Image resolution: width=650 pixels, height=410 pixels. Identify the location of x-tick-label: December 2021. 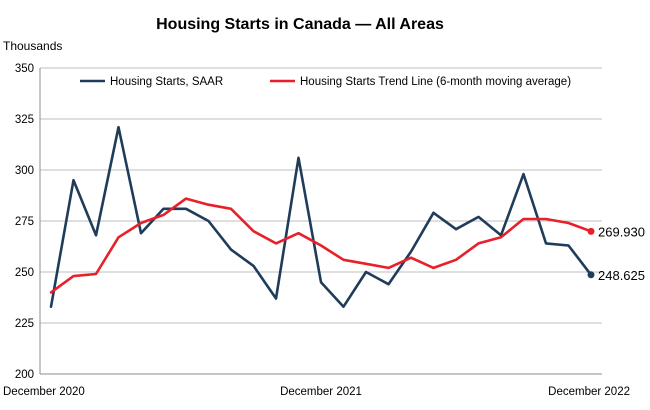
(321, 392).